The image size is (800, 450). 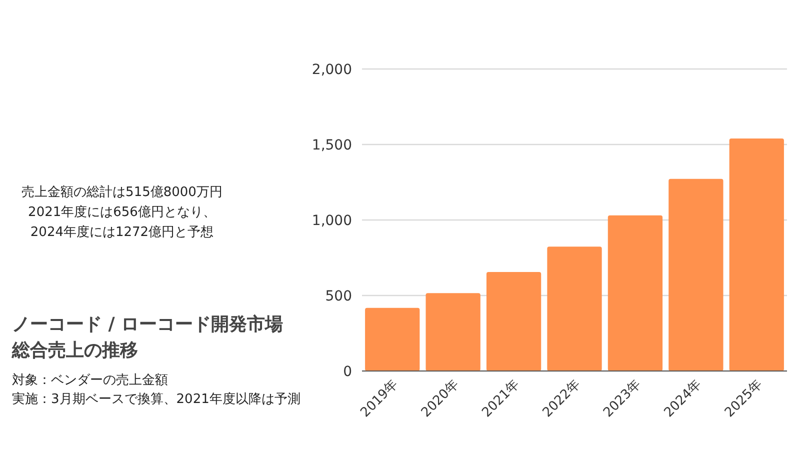 I want to click on text: 総合売上の推移, so click(x=74, y=350).